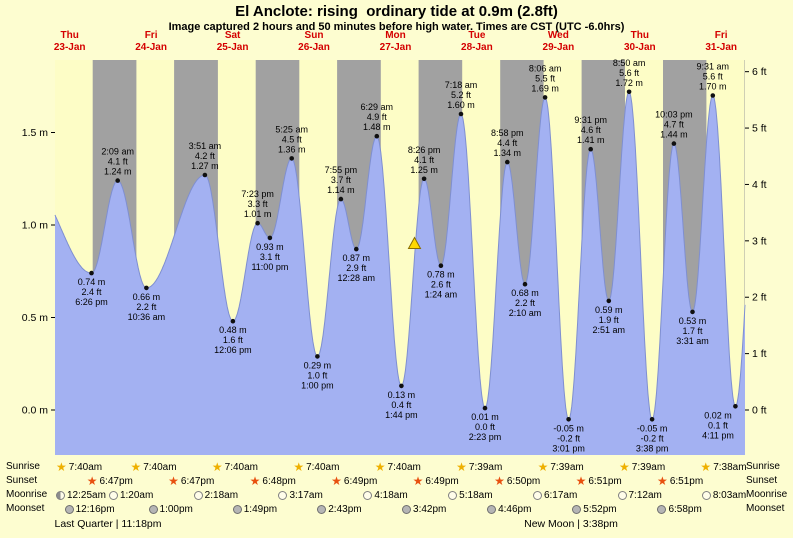 The height and width of the screenshot is (538, 793). What do you see at coordinates (118, 172) in the screenshot?
I see `tide-point-label: 1.24 m` at bounding box center [118, 172].